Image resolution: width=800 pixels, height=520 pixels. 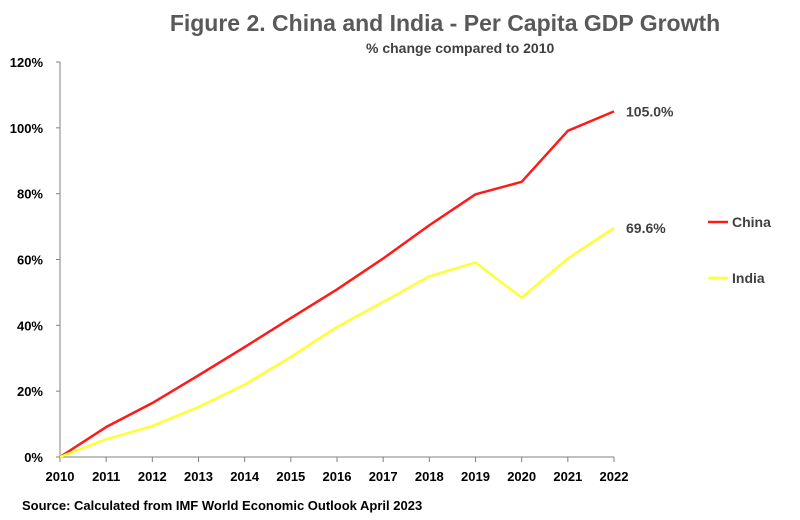 I want to click on x-tick-label: 2016, so click(x=337, y=476).